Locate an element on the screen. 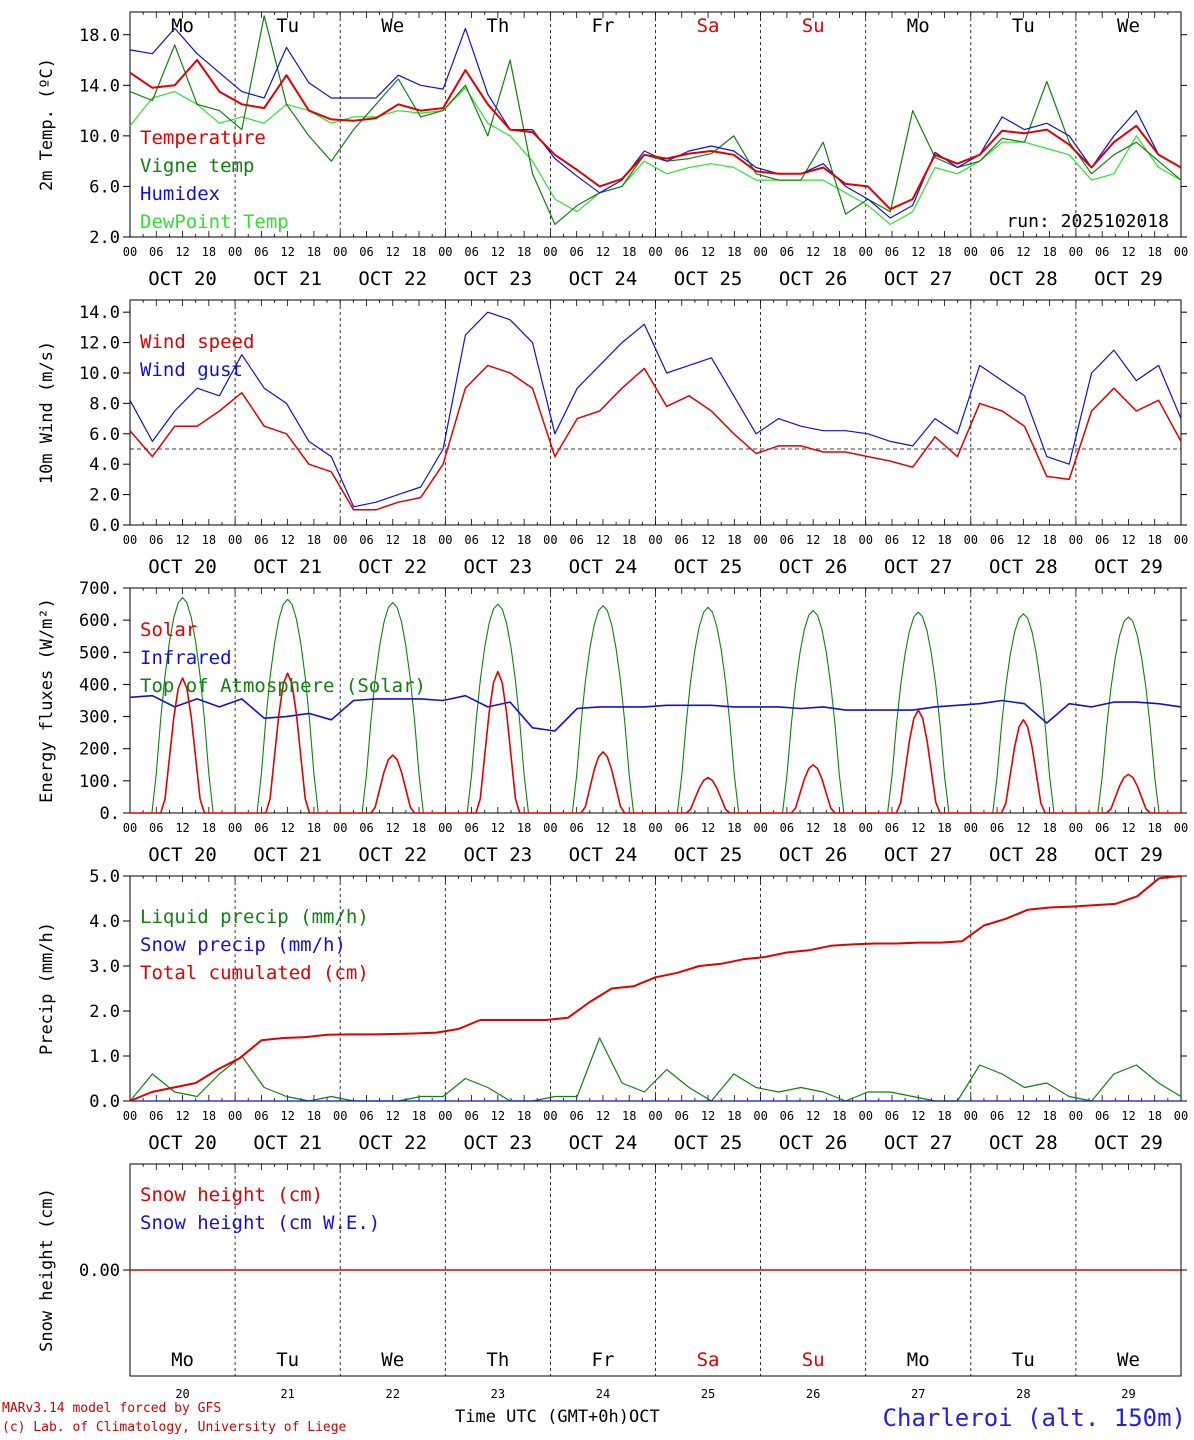 The height and width of the screenshot is (1440, 1194). date-label: OCT 21 is located at coordinates (287, 567).